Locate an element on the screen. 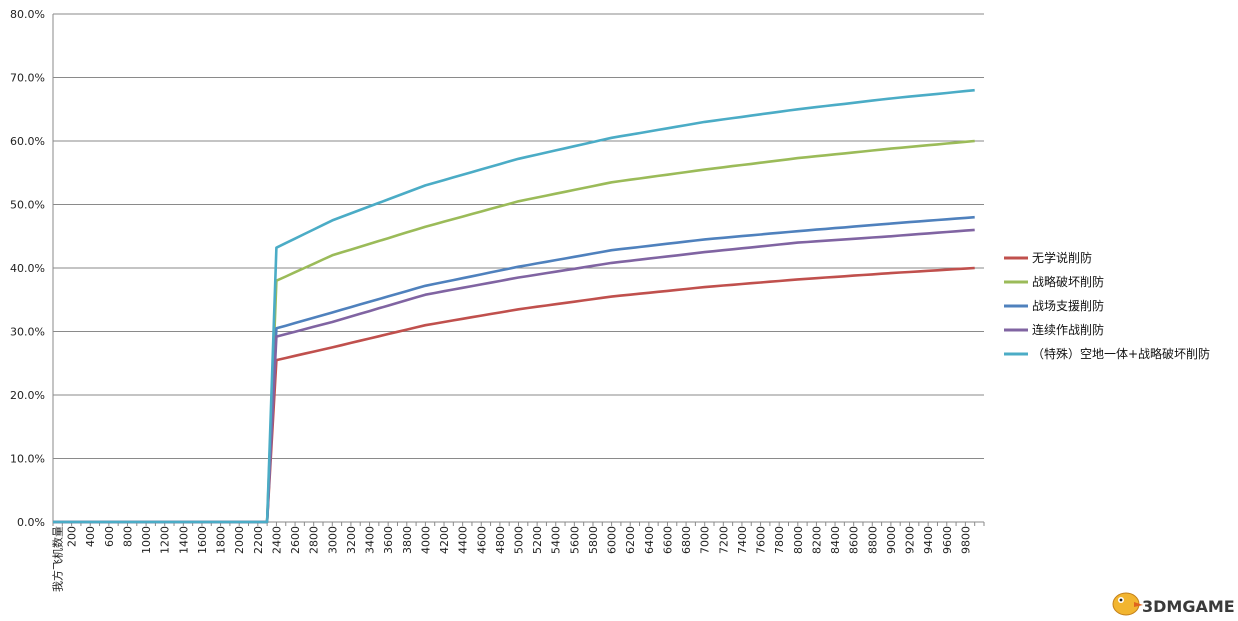 The height and width of the screenshot is (621, 1238). x-tick-label: 4600 is located at coordinates (481, 540).